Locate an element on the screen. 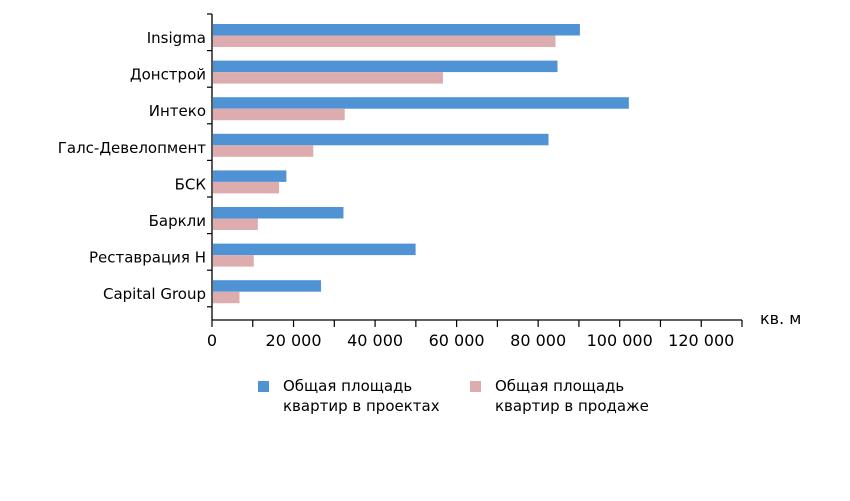  x-tick-label: 20 000 is located at coordinates (294, 340).